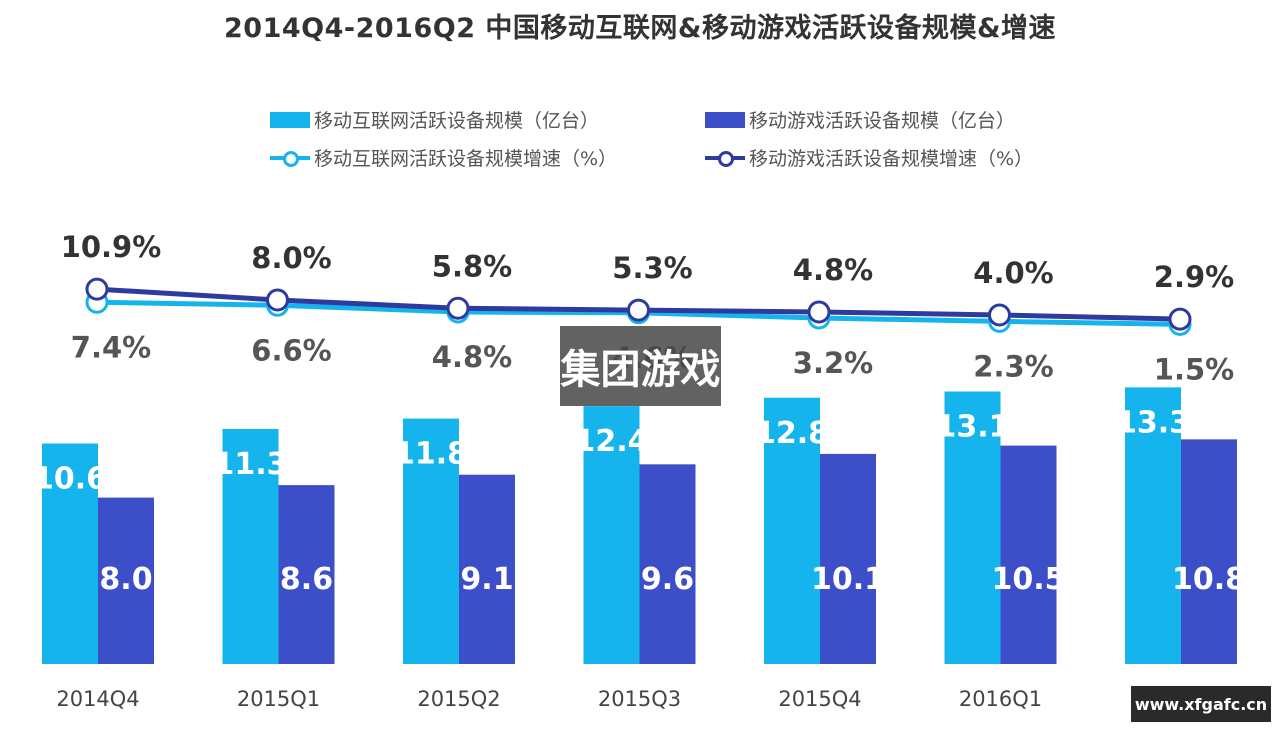 The height and width of the screenshot is (732, 1280). Describe the element at coordinates (792, 530) in the screenshot. I see `bar-1-2015Q4` at that location.